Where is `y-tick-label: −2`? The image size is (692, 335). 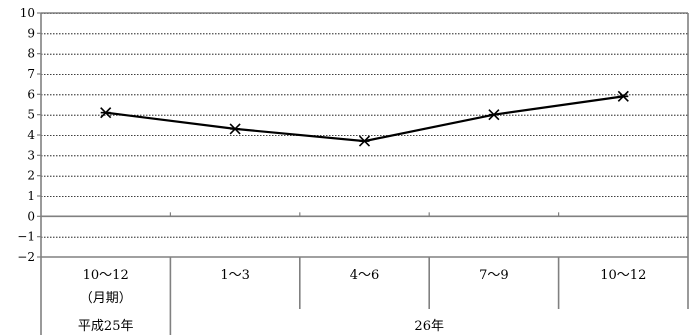 y-tick-label: −2 is located at coordinates (26, 257).